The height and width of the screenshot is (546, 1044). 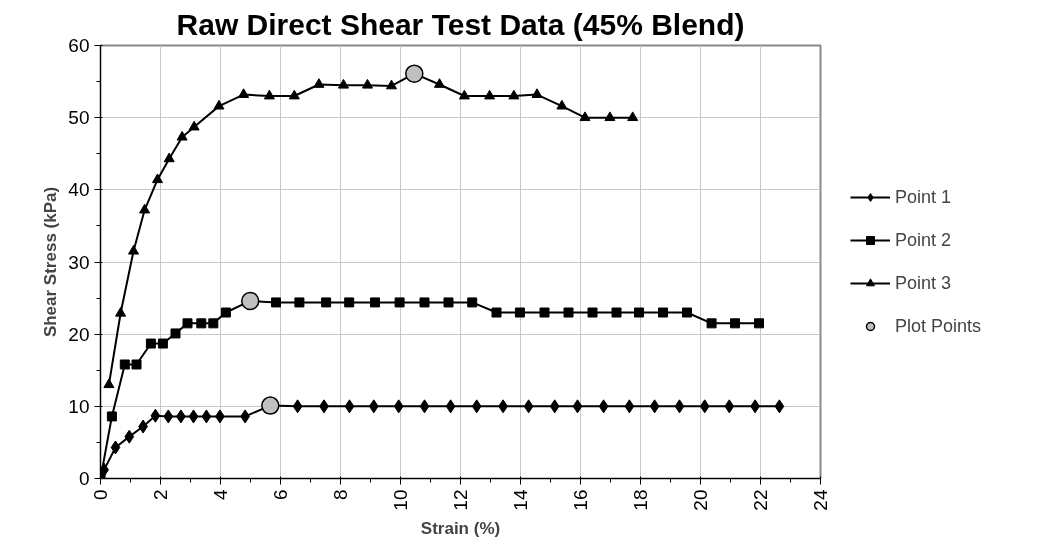 What do you see at coordinates (79, 262) in the screenshot?
I see `y-tick-label: 30` at bounding box center [79, 262].